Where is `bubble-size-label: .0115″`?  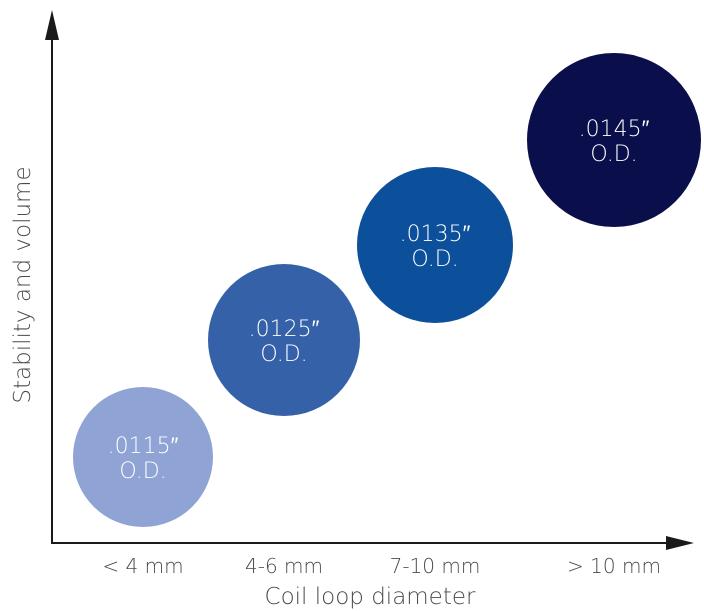 bubble-size-label: .0115″ is located at coordinates (143, 446).